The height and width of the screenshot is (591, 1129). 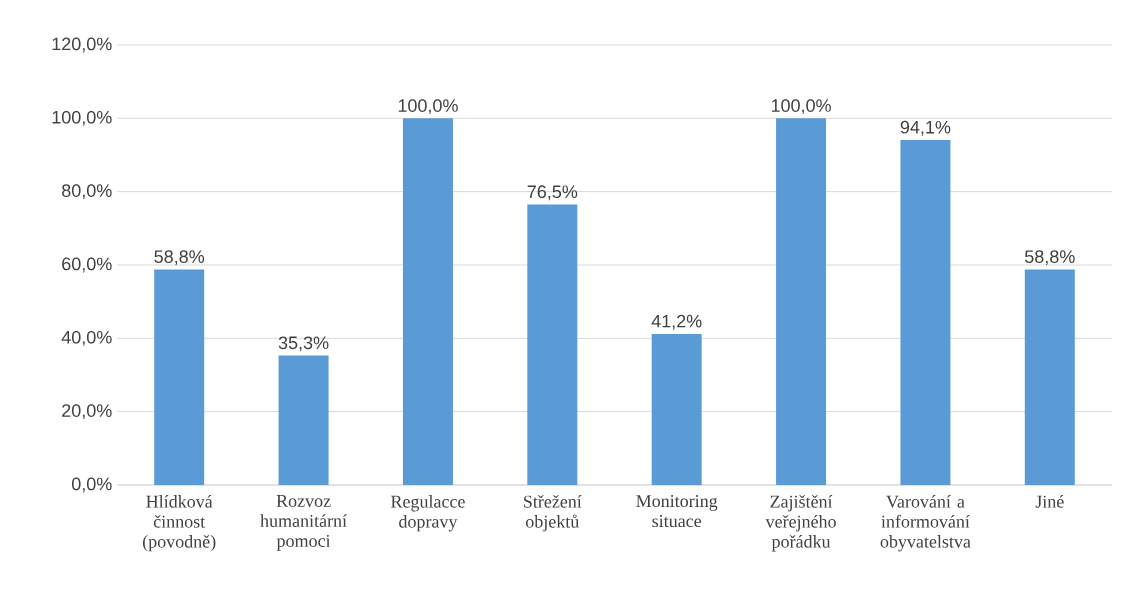 What do you see at coordinates (552, 193) in the screenshot?
I see `data-label: 76,5%` at bounding box center [552, 193].